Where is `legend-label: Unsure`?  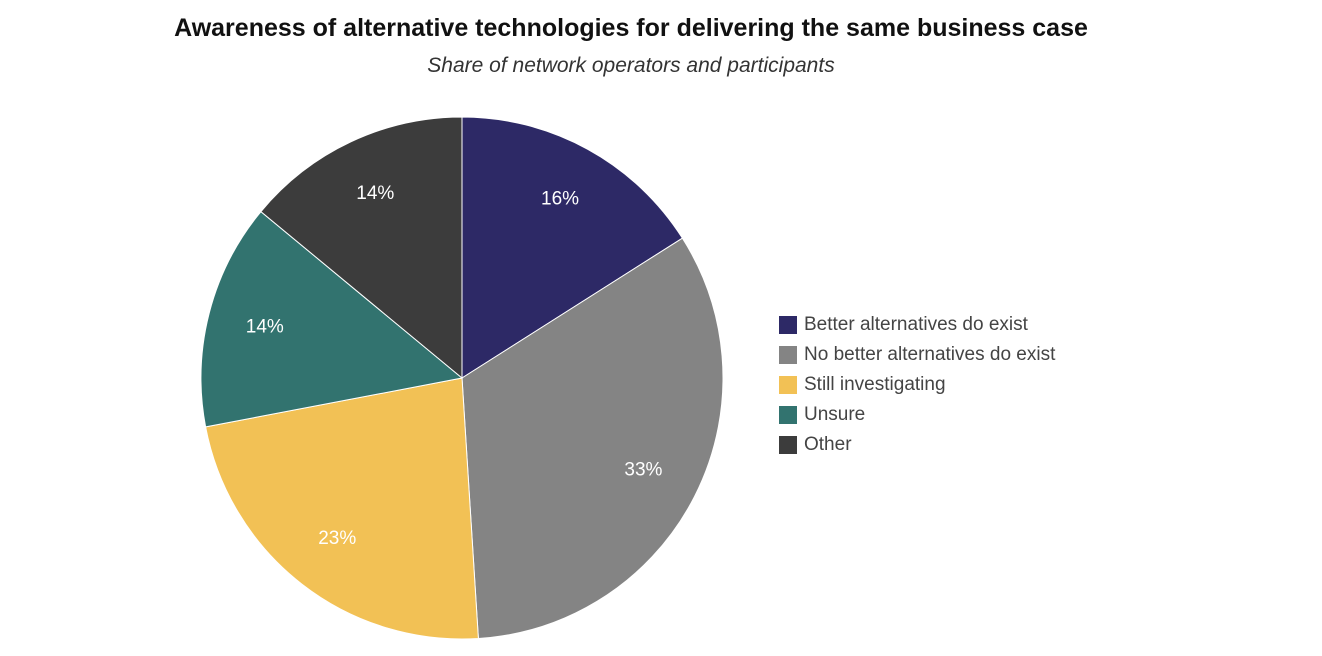 legend-label: Unsure is located at coordinates (835, 414).